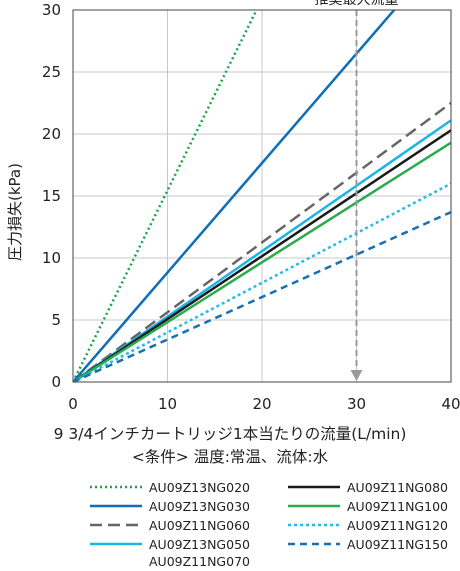  What do you see at coordinates (397, 525) in the screenshot?
I see `legend-label: AU09Z11NG120` at bounding box center [397, 525].